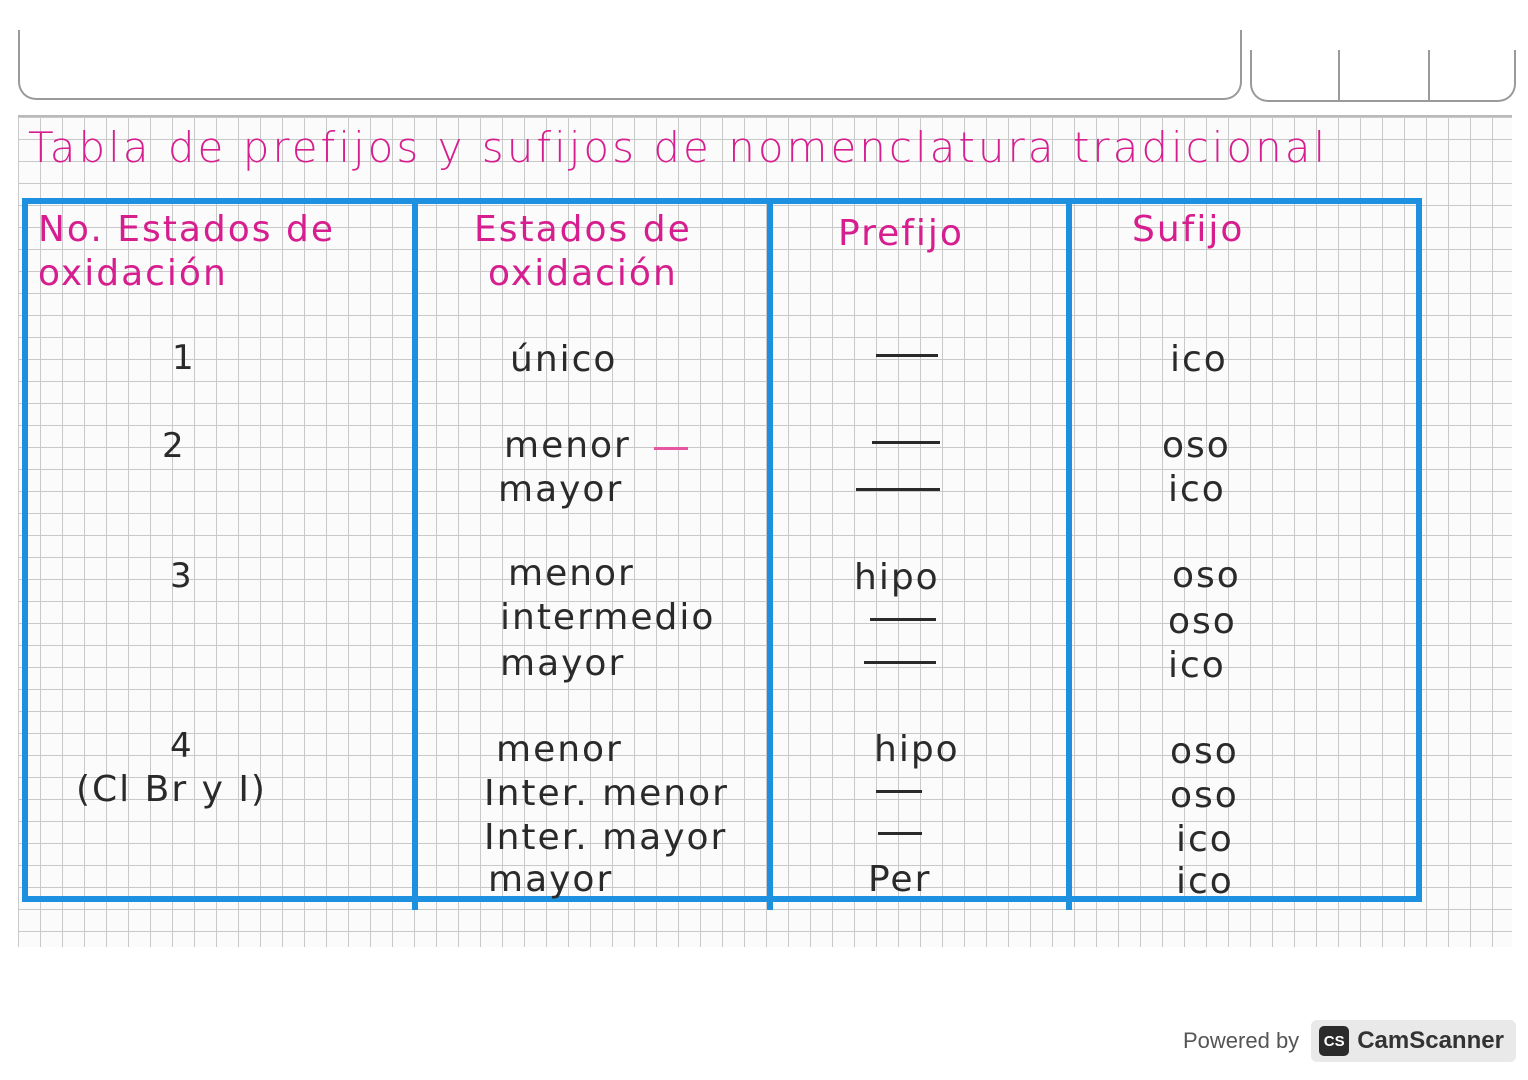 This screenshot has width=1528, height=1080. What do you see at coordinates (133, 273) in the screenshot?
I see `header-num-states-line2: oxidación` at bounding box center [133, 273].